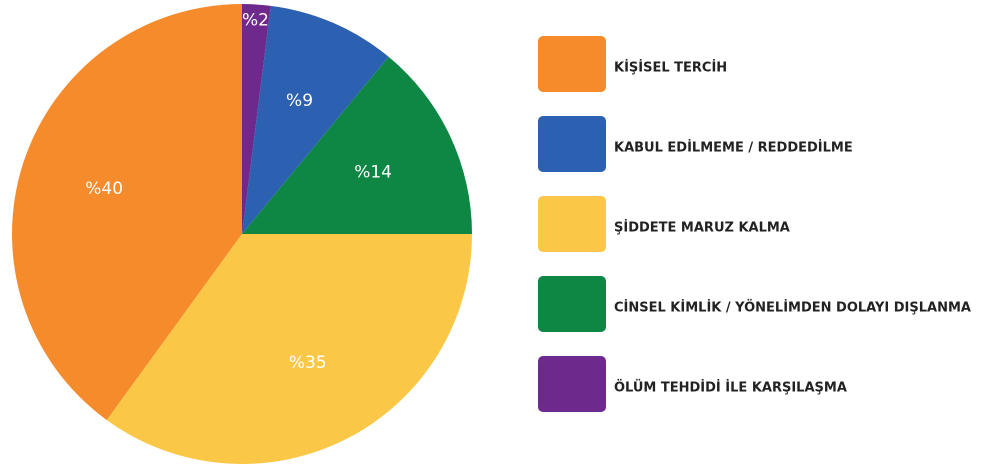  Describe the element at coordinates (730, 388) in the screenshot. I see `legend-label: ÖLÜM TEHDİDİ İLE KARŞILAŞMA` at that location.